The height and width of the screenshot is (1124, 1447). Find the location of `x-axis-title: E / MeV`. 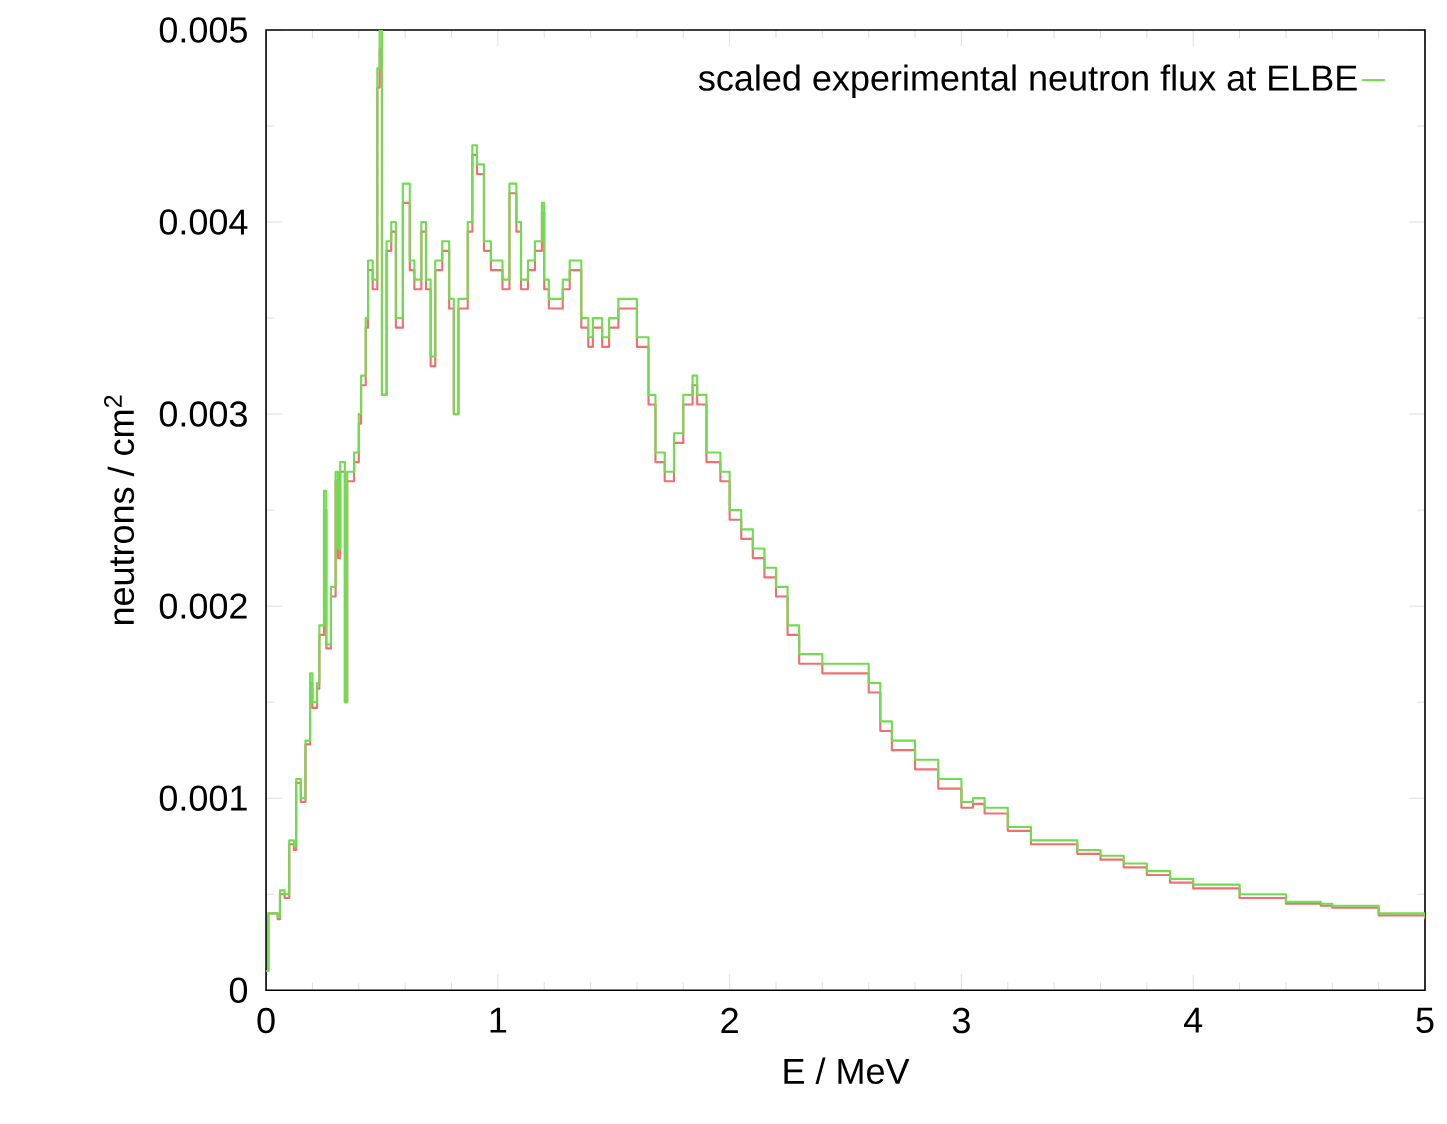

x-axis-title: E / MeV is located at coordinates (847, 1070).